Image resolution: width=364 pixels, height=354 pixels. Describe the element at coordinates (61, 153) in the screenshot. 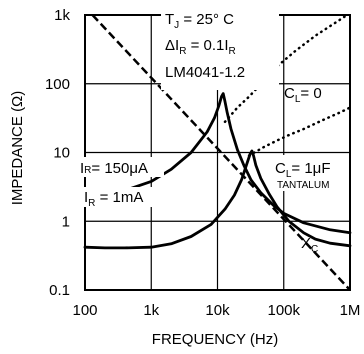

I see `y-tick-label: 10` at that location.